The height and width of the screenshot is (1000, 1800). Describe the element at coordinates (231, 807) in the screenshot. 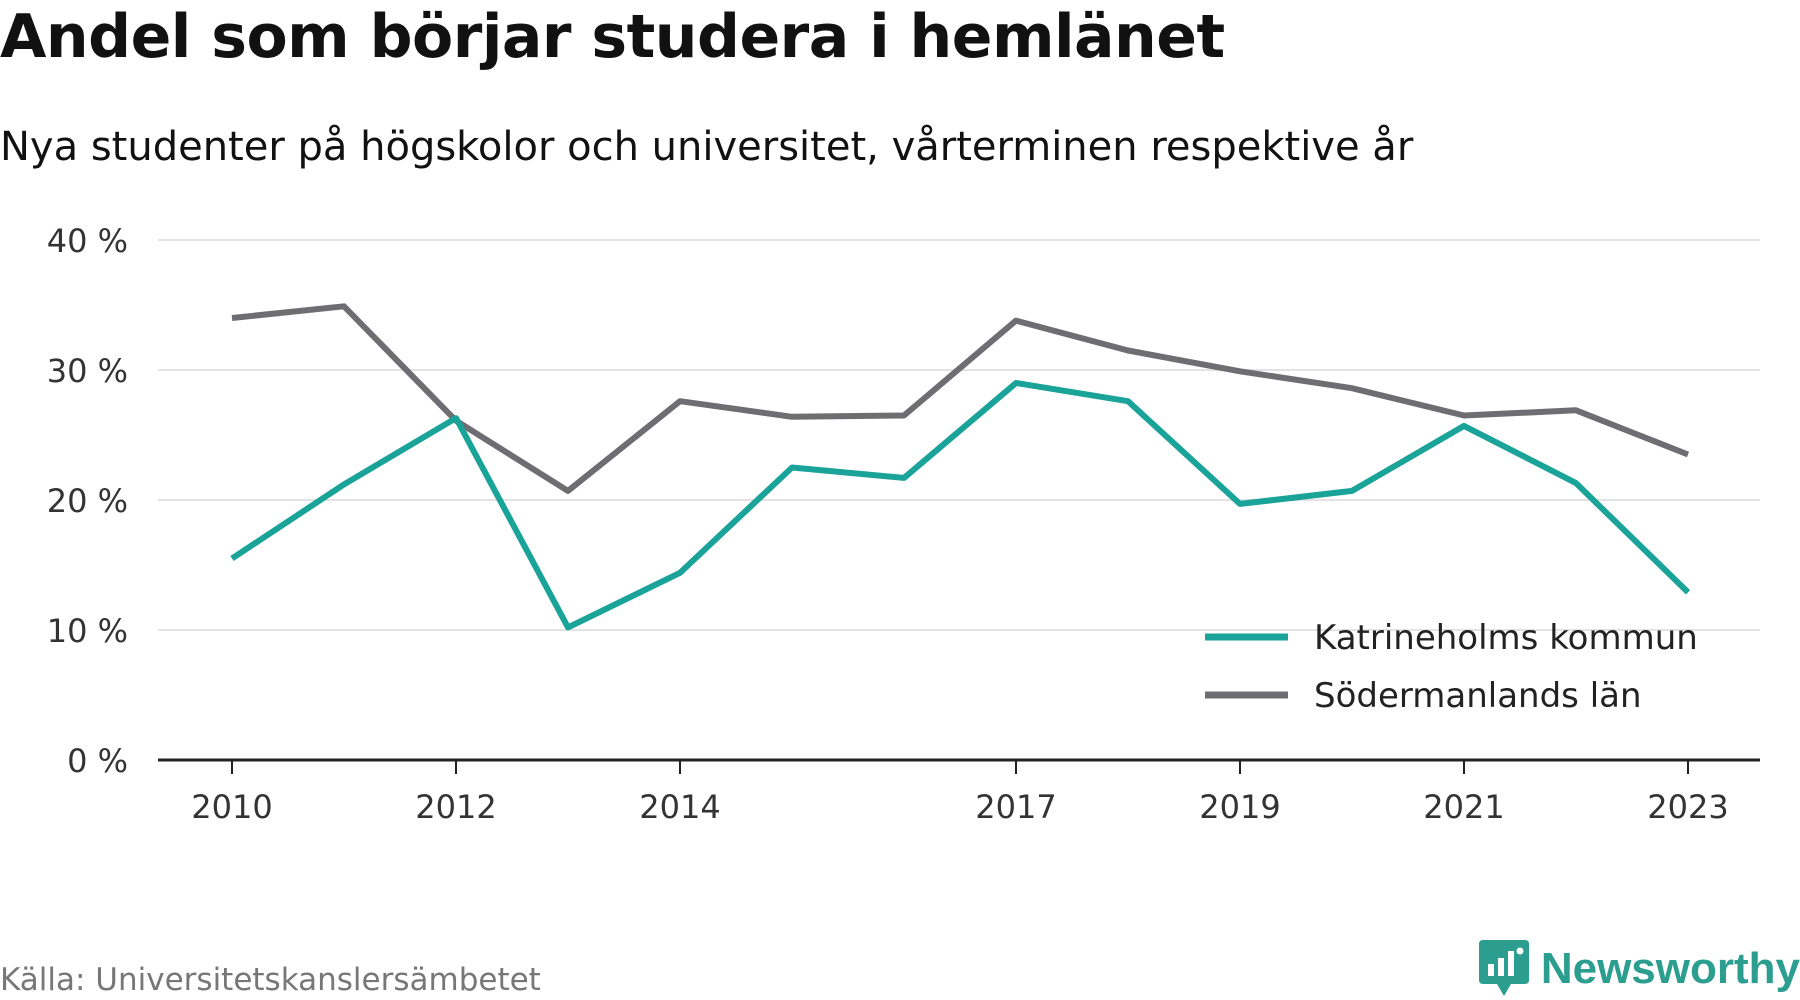

I see `x-tick-label: 2010` at that location.